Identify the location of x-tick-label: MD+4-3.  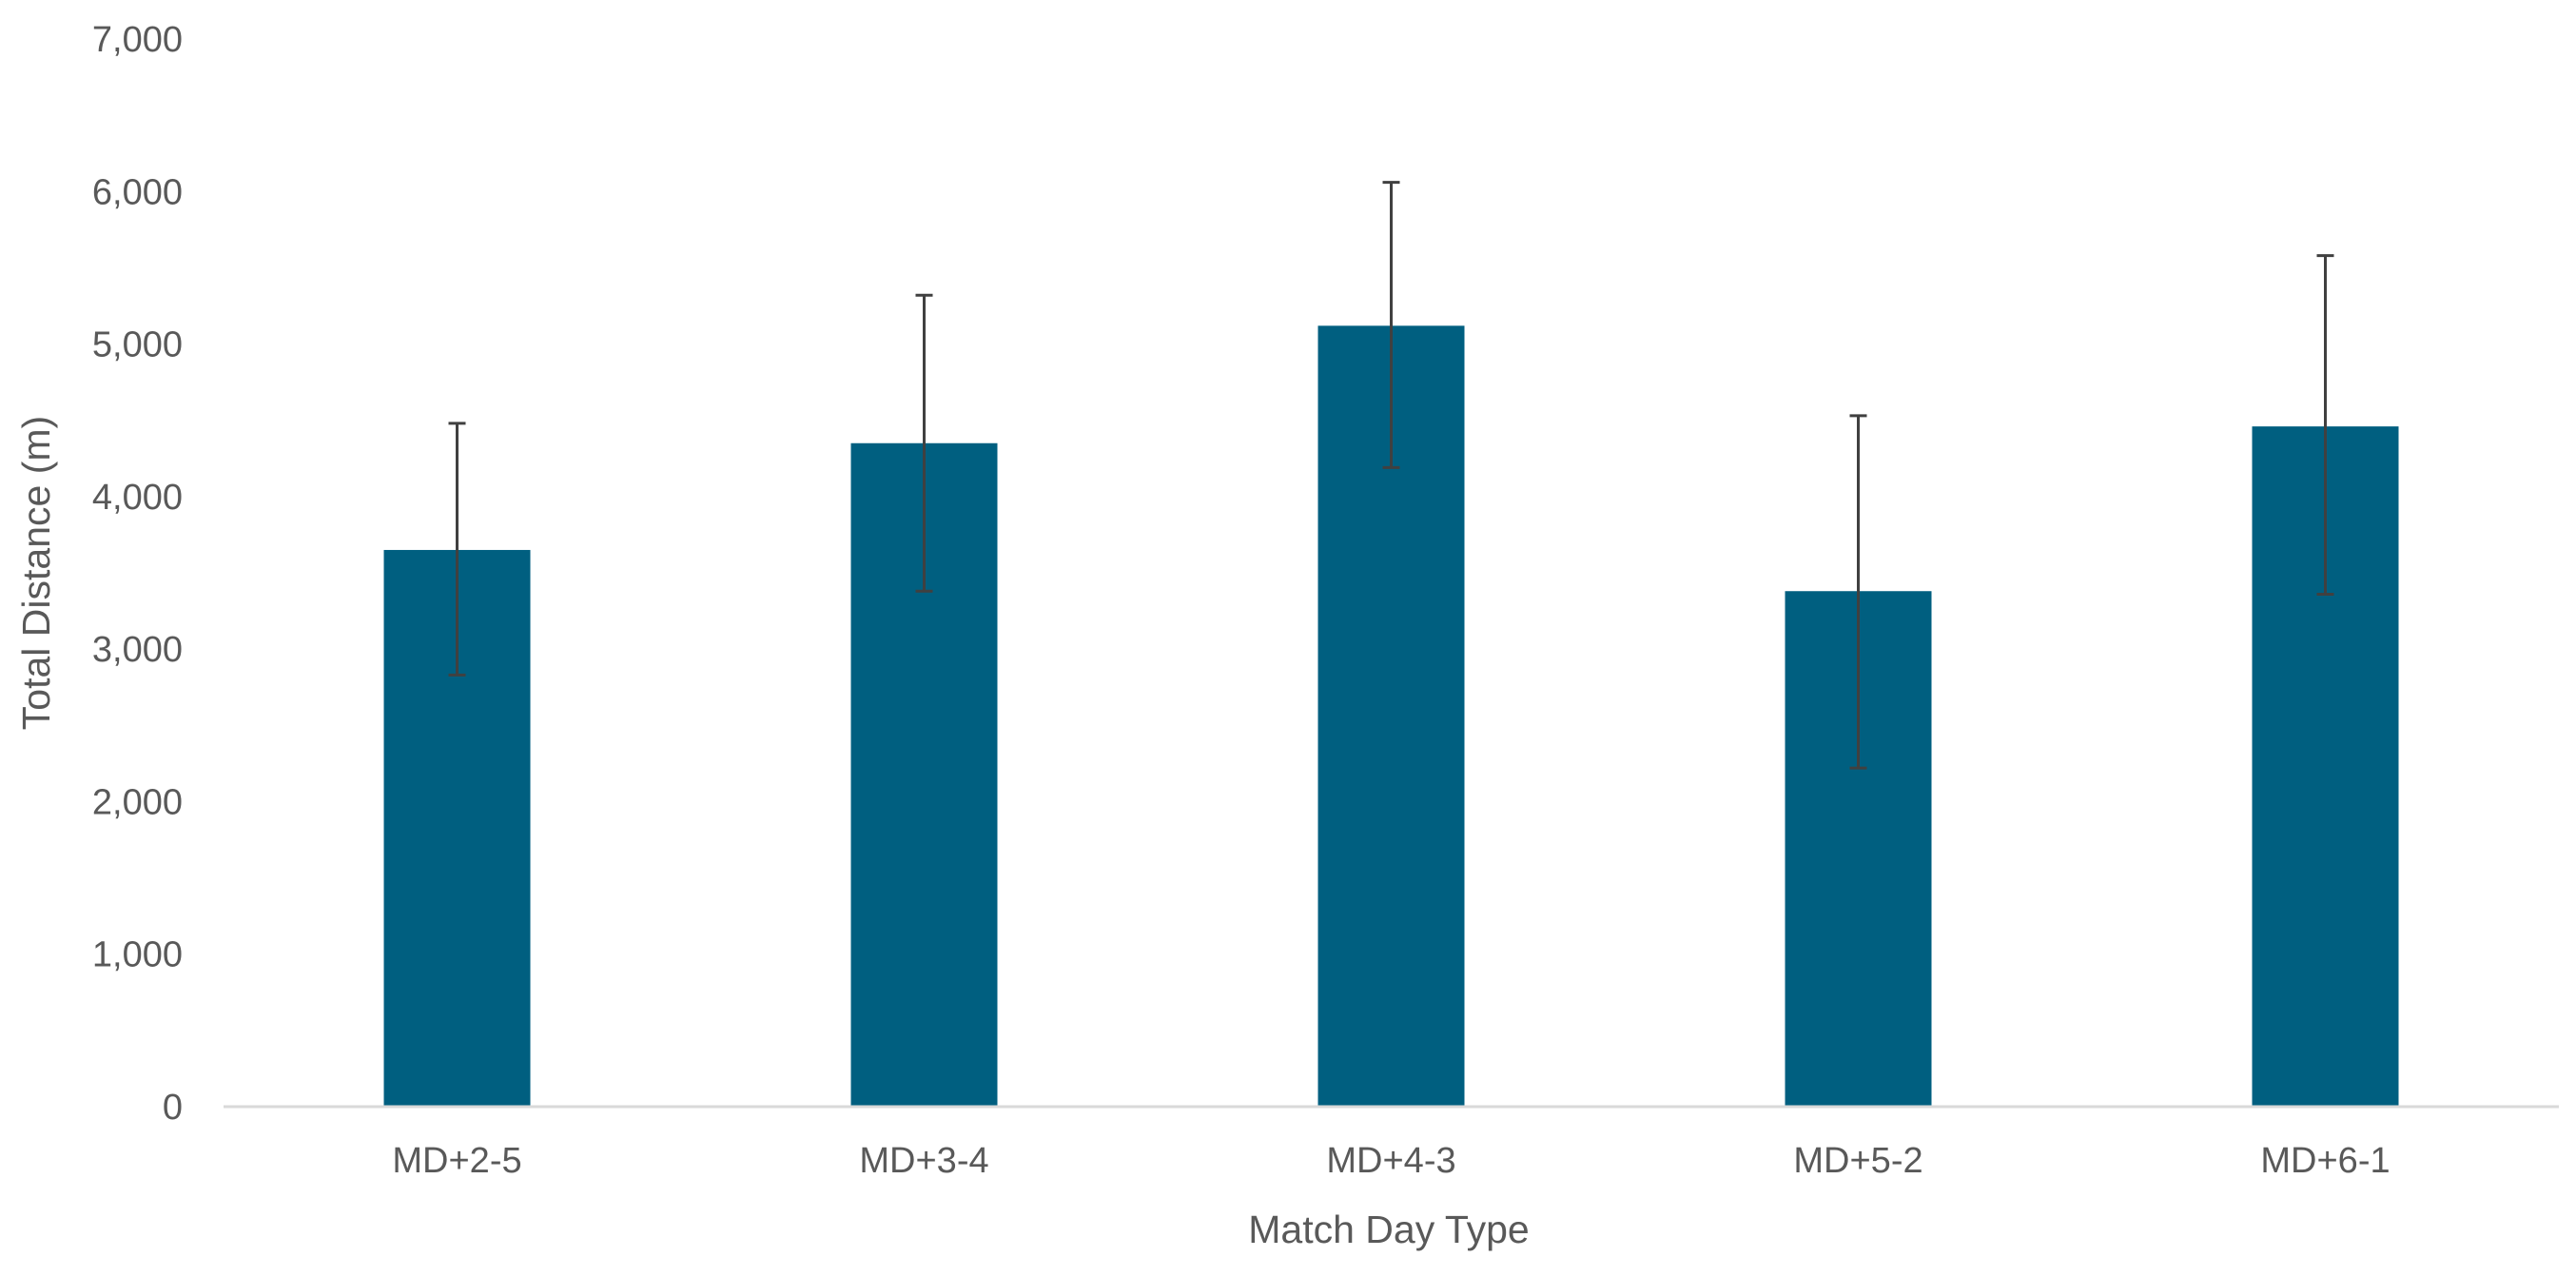
(1391, 1161).